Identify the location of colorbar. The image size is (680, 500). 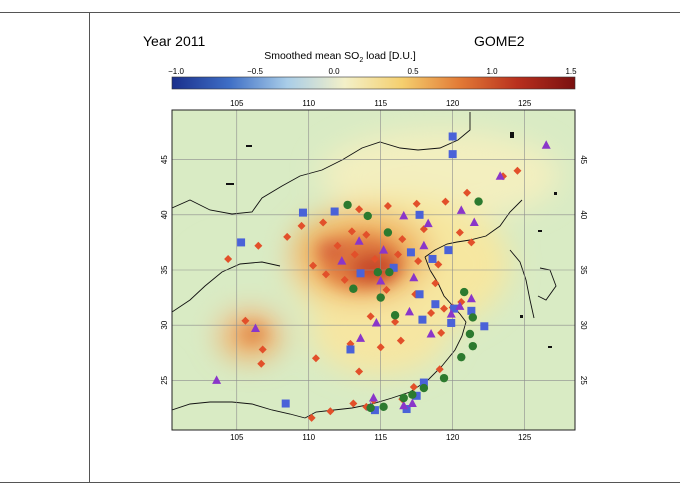
(373, 83).